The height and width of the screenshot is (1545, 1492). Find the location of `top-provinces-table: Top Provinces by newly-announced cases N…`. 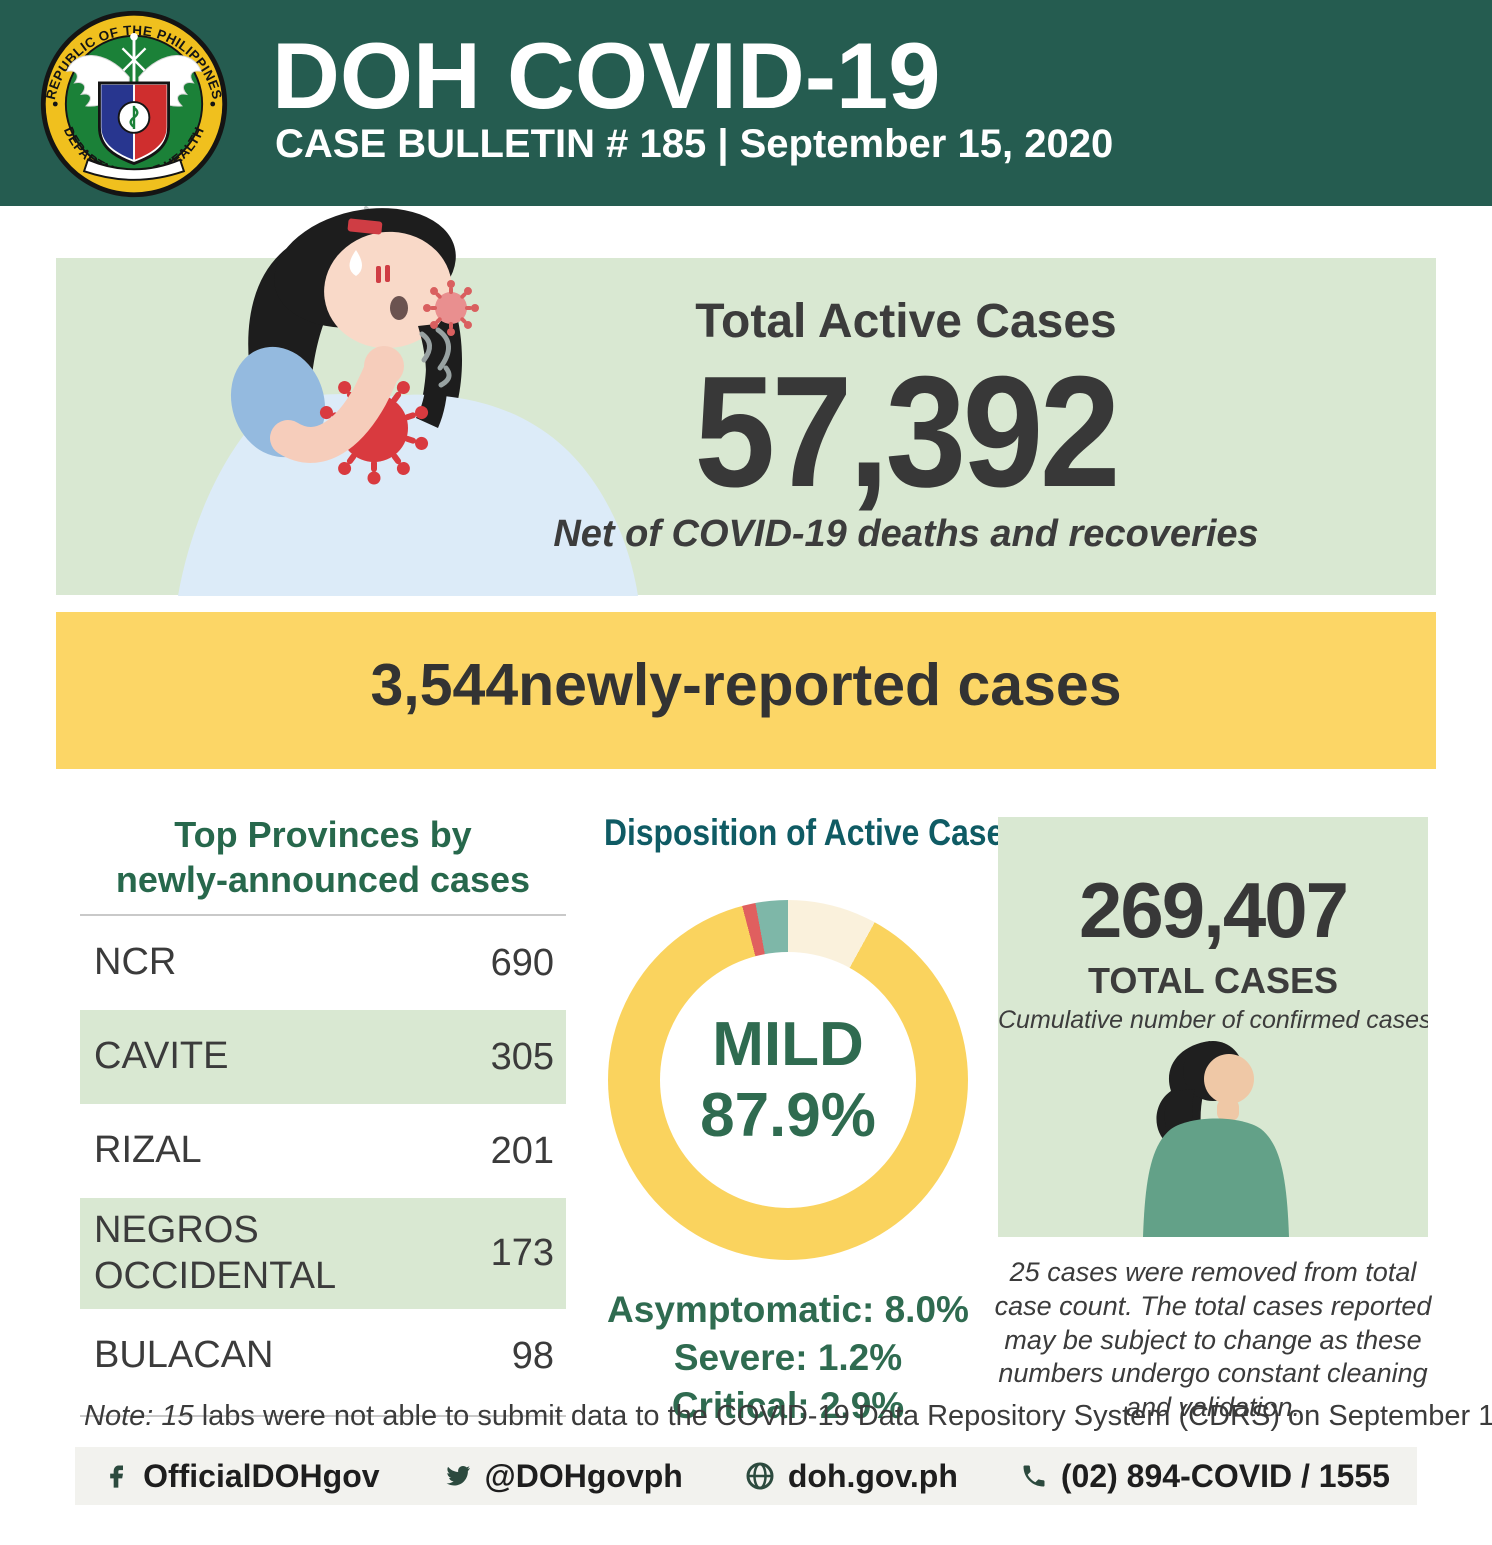

top-provinces-table: Top Provinces by newly-announced cases N… is located at coordinates (323, 1115).